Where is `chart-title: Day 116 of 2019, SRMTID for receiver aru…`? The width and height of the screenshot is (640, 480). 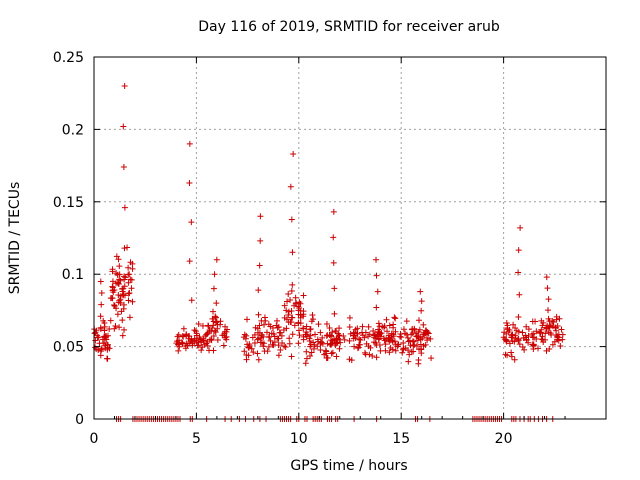 chart-title: Day 116 of 2019, SRMTID for receiver aru… is located at coordinates (349, 27).